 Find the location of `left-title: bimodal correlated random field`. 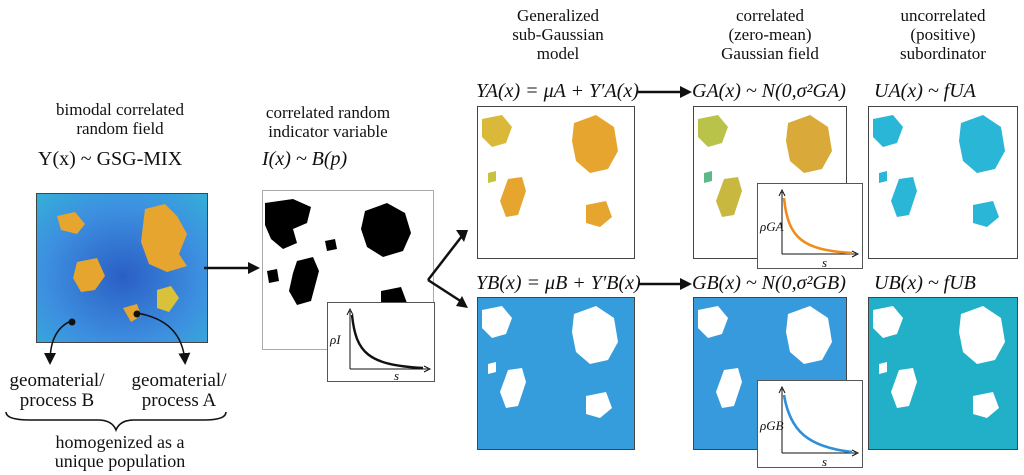

left-title: bimodal correlated random field is located at coordinates (120, 119).